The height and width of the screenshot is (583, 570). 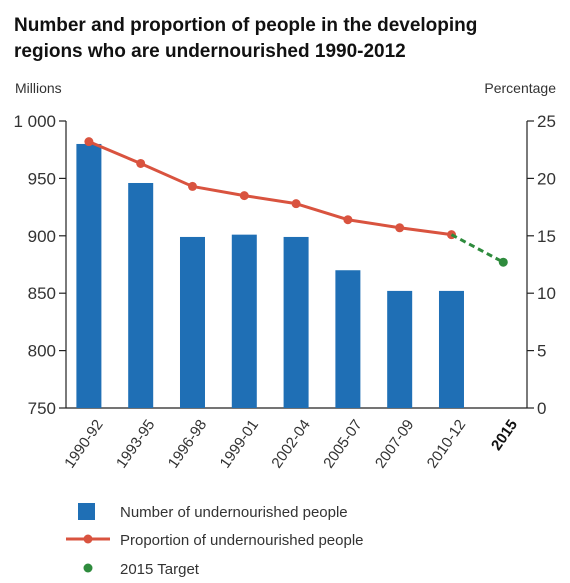 What do you see at coordinates (188, 444) in the screenshot?
I see `category-label: 1996-98` at bounding box center [188, 444].